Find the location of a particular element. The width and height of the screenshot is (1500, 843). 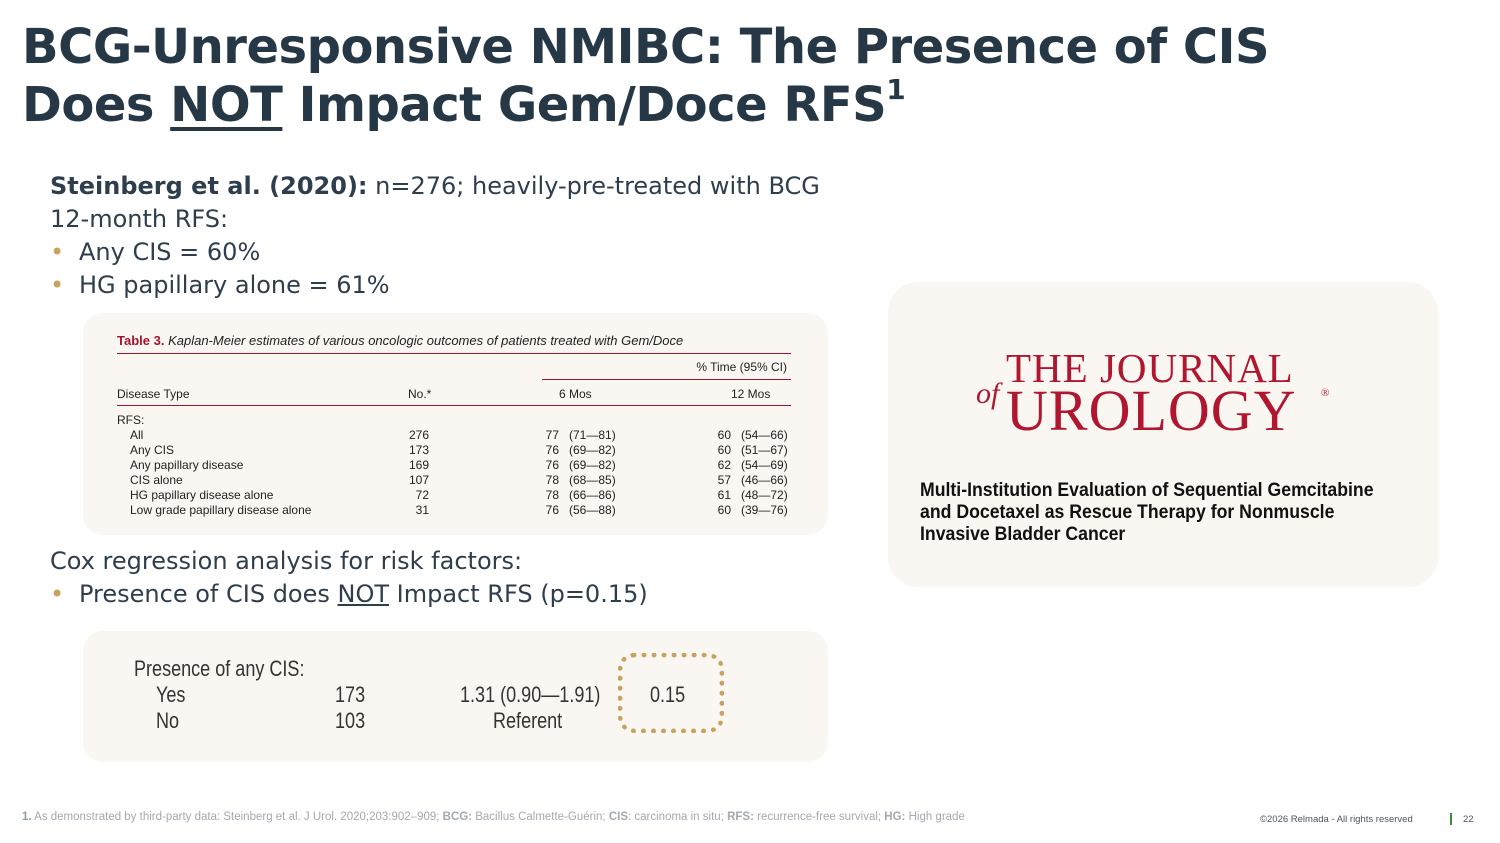

cox-bullet-not: NOT is located at coordinates (363, 594).